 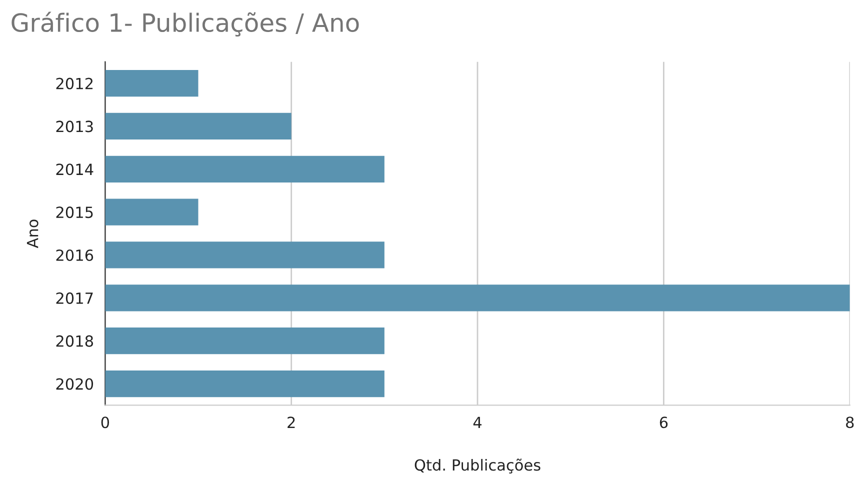 I want to click on x-tick-label: 8, so click(x=850, y=422).